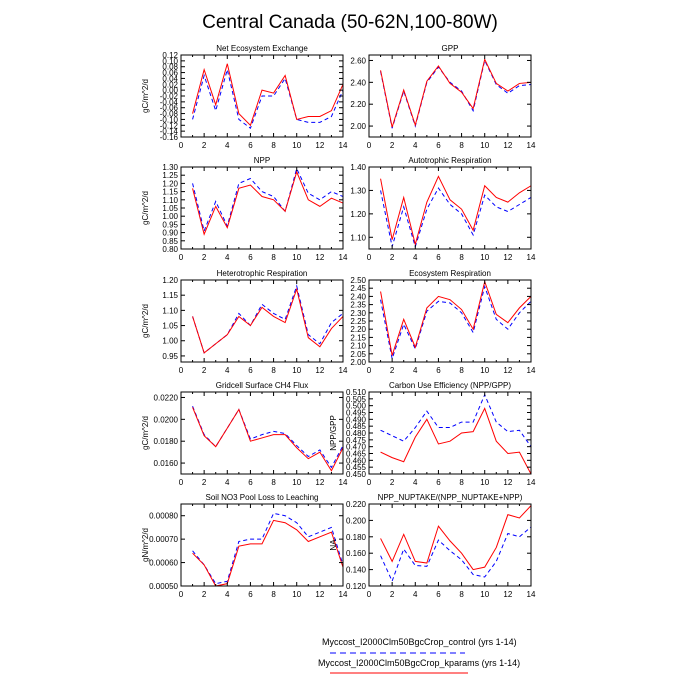 This screenshot has height=700, width=700. What do you see at coordinates (163, 563) in the screenshot?
I see `y-tick-label: 0.00060` at bounding box center [163, 563].